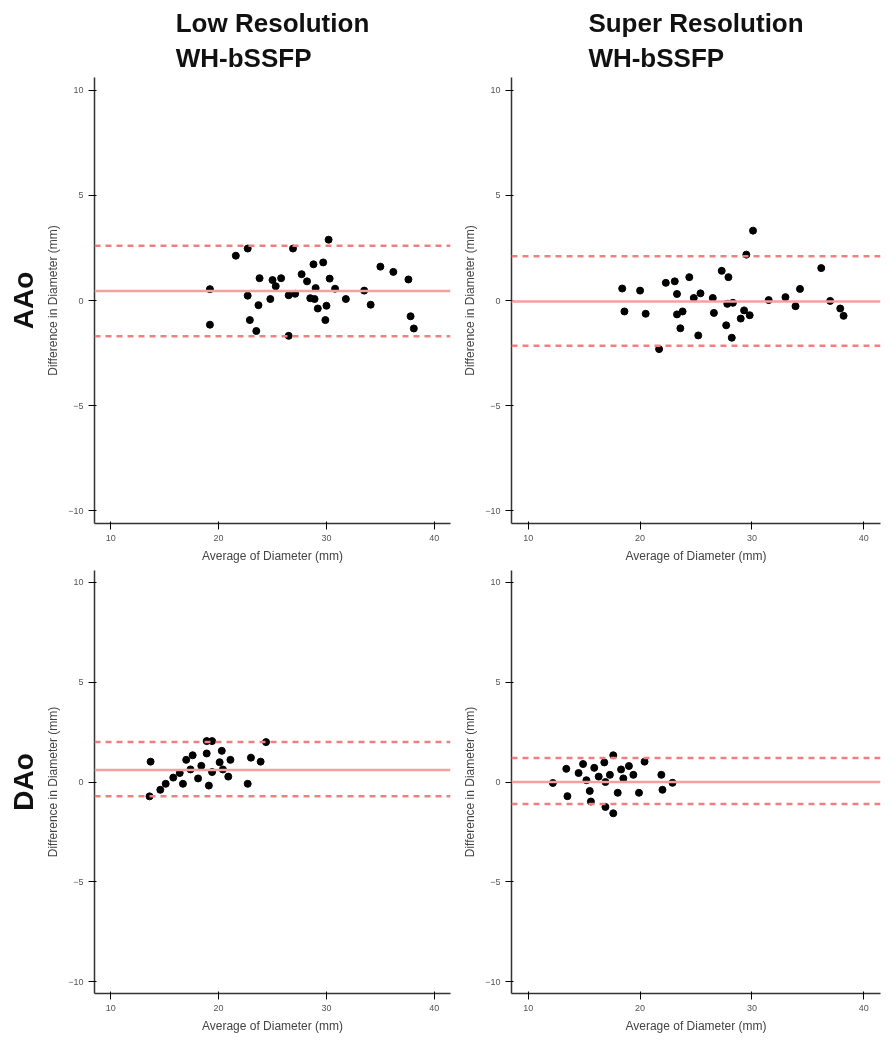  I want to click on text: DAo, so click(23, 782).